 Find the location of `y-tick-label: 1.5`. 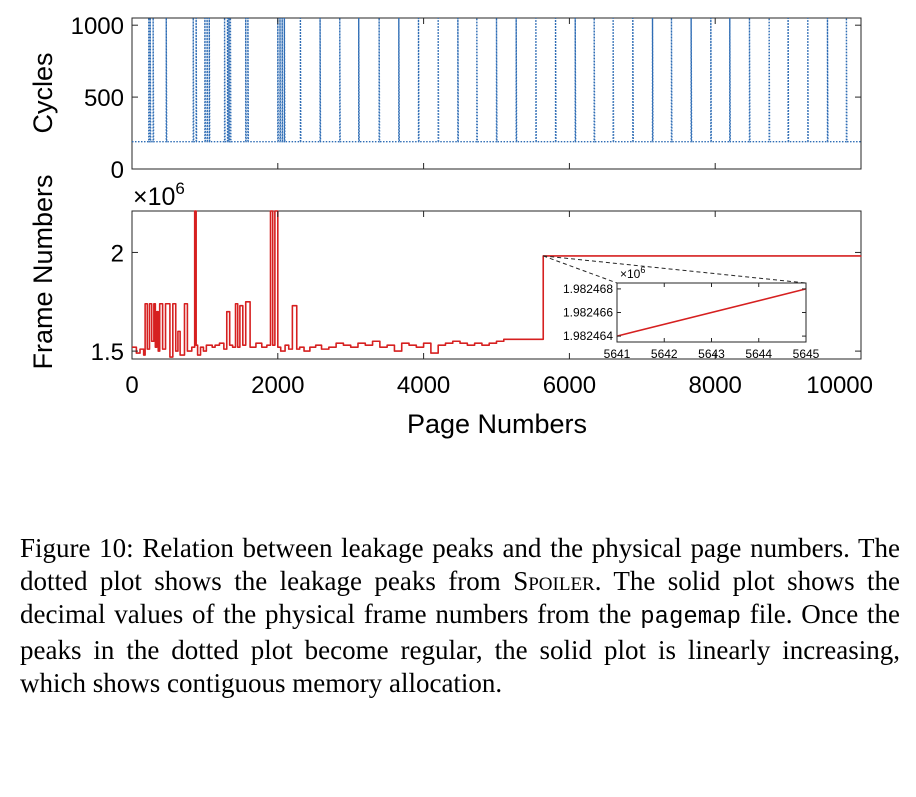

y-tick-label: 1.5 is located at coordinates (107, 352).